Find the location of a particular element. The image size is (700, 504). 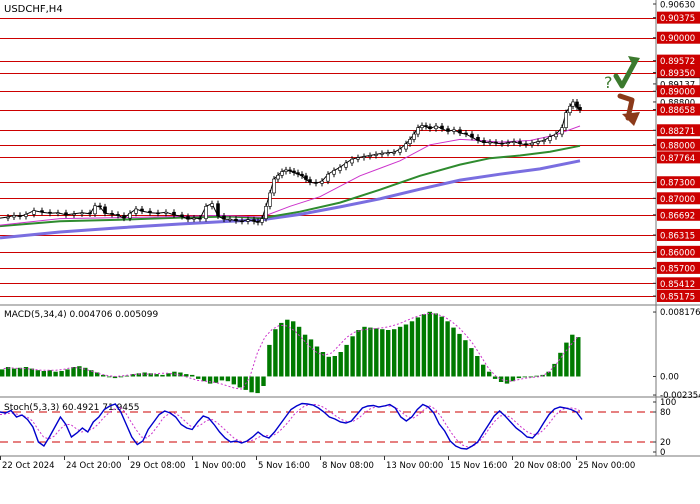

stoch-tick-label-3: 0 is located at coordinates (662, 453).